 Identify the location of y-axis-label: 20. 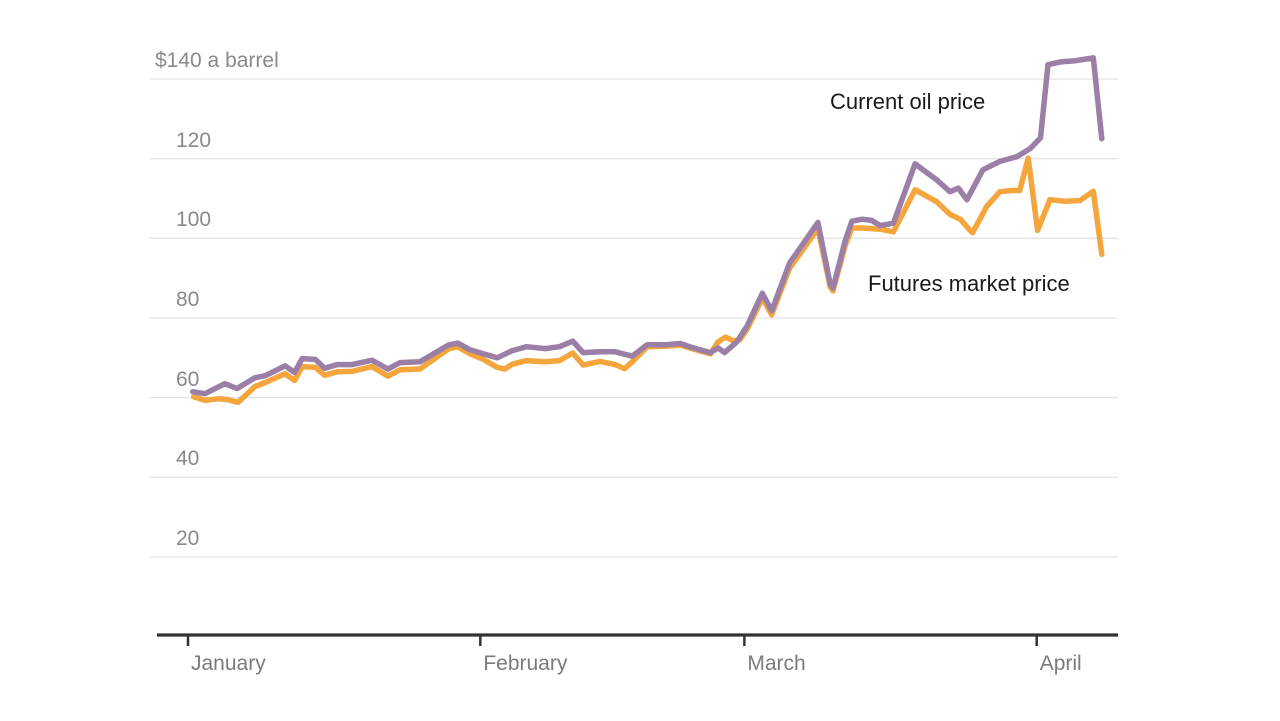
(188, 538).